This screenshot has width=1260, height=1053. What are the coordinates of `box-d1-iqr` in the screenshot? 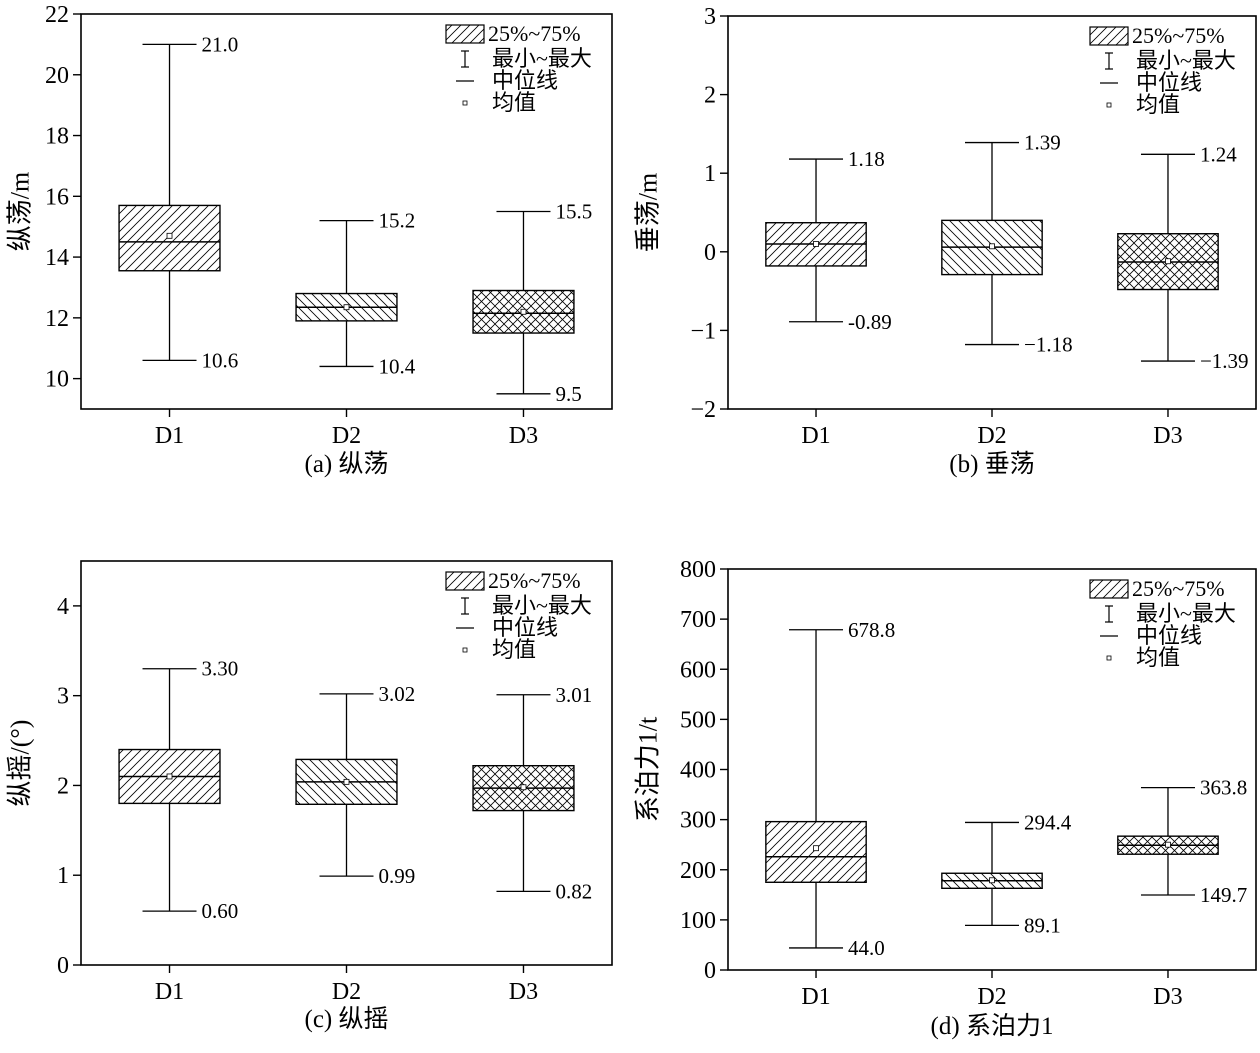 It's located at (816, 851).